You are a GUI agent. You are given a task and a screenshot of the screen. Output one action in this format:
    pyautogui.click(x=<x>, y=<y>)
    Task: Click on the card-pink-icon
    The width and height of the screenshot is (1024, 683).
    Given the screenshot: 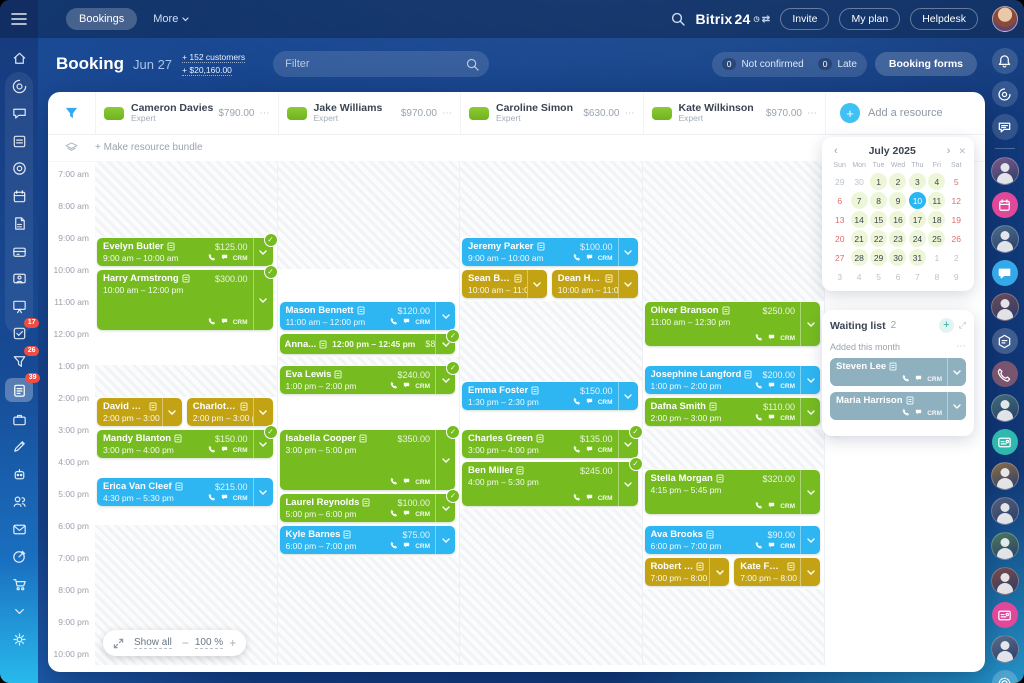 What is the action you would take?
    pyautogui.click(x=1004, y=615)
    